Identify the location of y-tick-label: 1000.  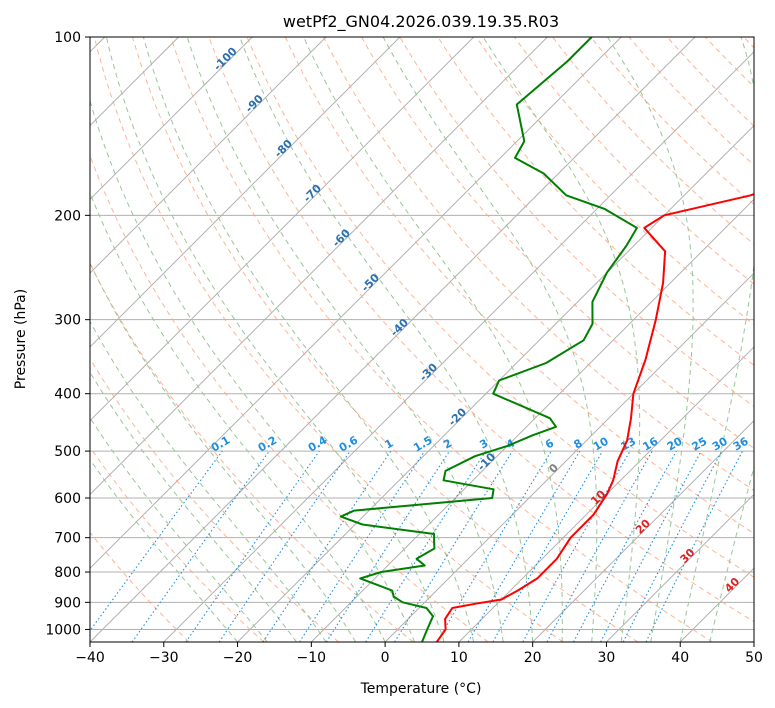
(63, 630).